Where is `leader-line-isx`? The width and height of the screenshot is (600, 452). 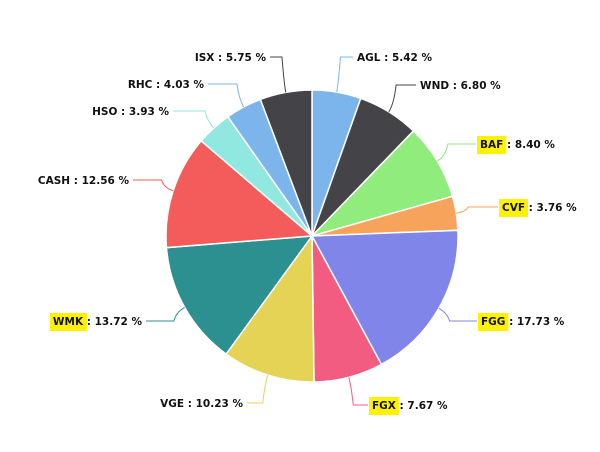 leader-line-isx is located at coordinates (278, 74).